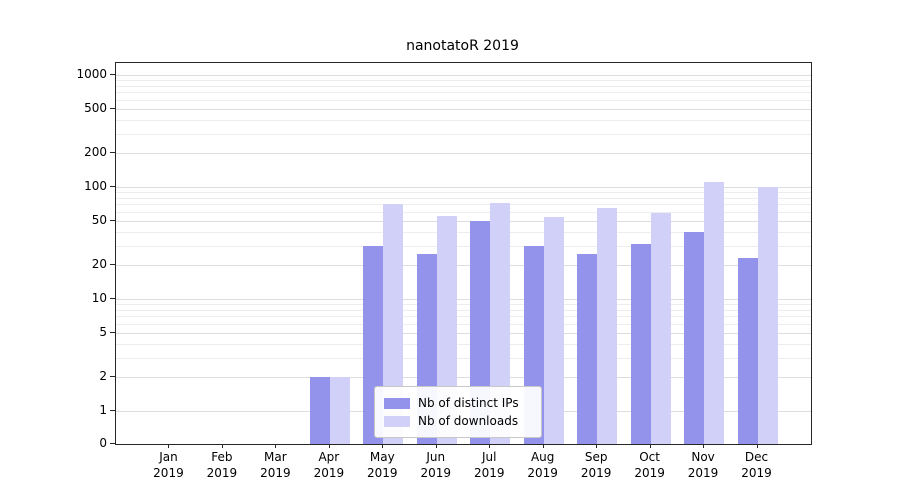  Describe the element at coordinates (103, 376) in the screenshot. I see `y-tick-label: 2` at that location.